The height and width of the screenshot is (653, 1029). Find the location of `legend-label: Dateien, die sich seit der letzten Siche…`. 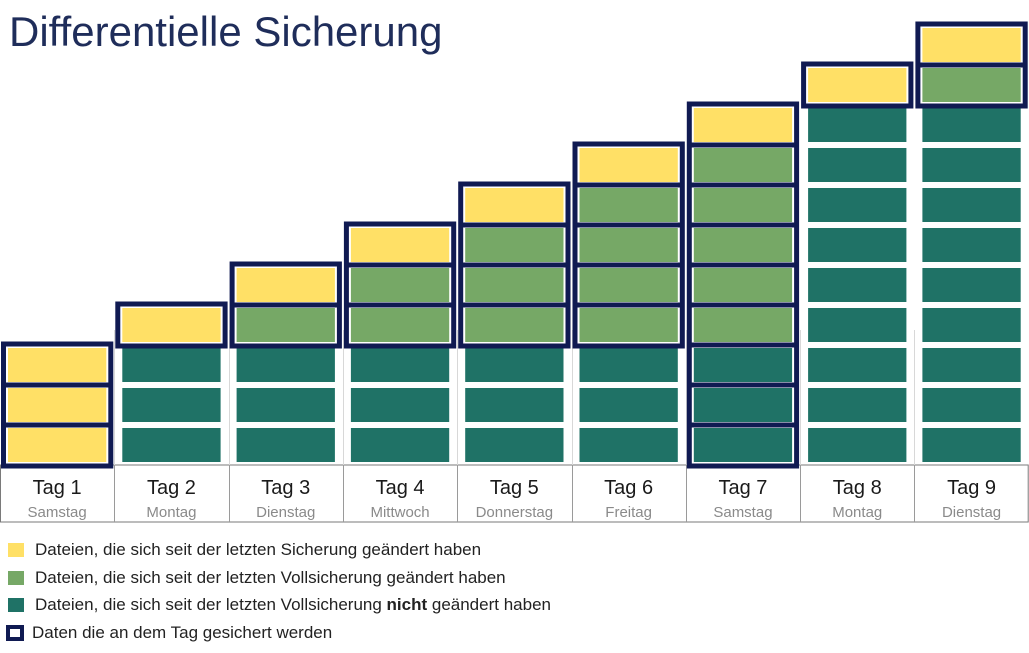

legend-label: Dateien, die sich seit der letzten Siche… is located at coordinates (258, 549).